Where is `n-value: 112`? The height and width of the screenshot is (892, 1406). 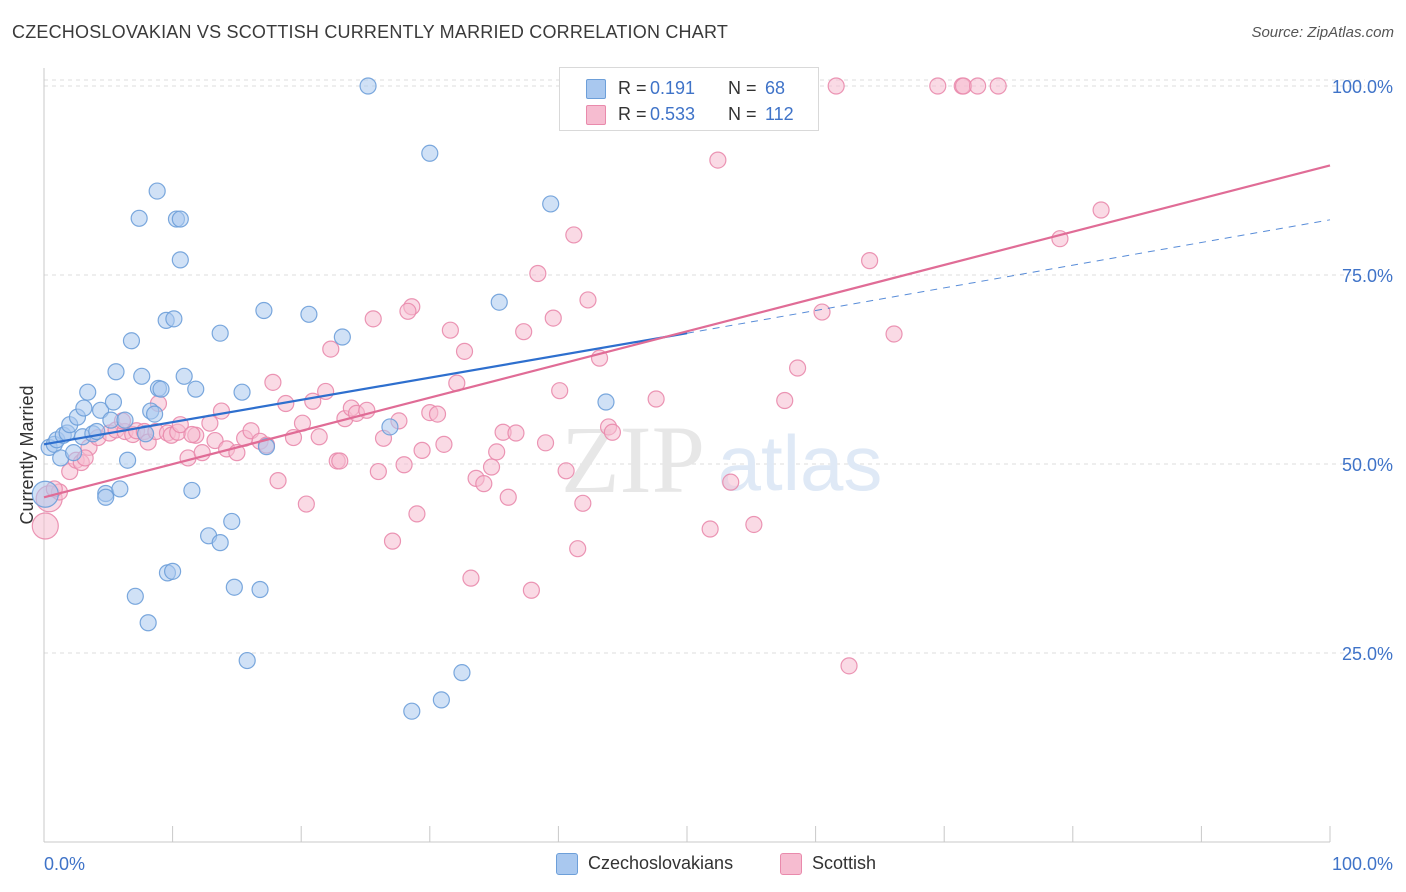
n-value: 112 is located at coordinates (779, 114).